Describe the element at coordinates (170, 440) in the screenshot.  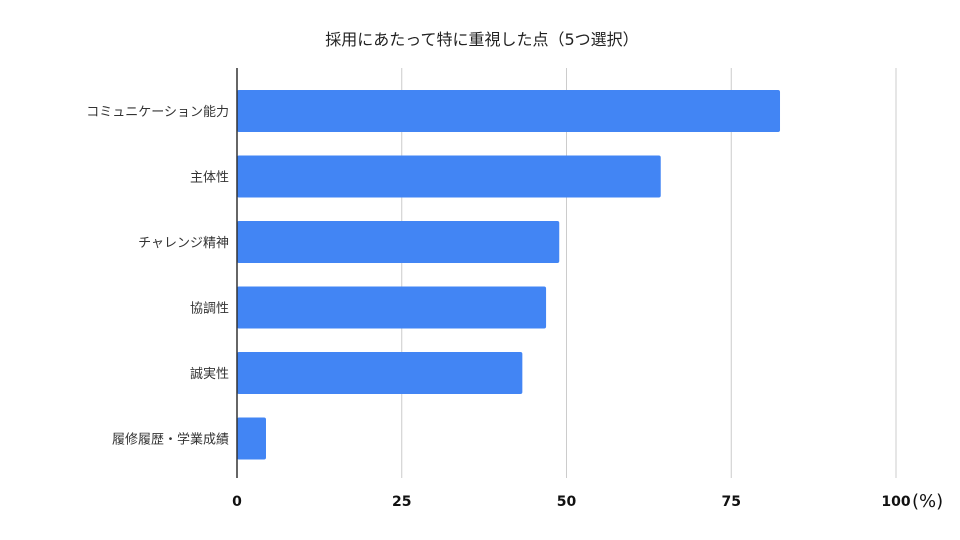
I see `category-label-5: 履修履歴・学業成績` at that location.